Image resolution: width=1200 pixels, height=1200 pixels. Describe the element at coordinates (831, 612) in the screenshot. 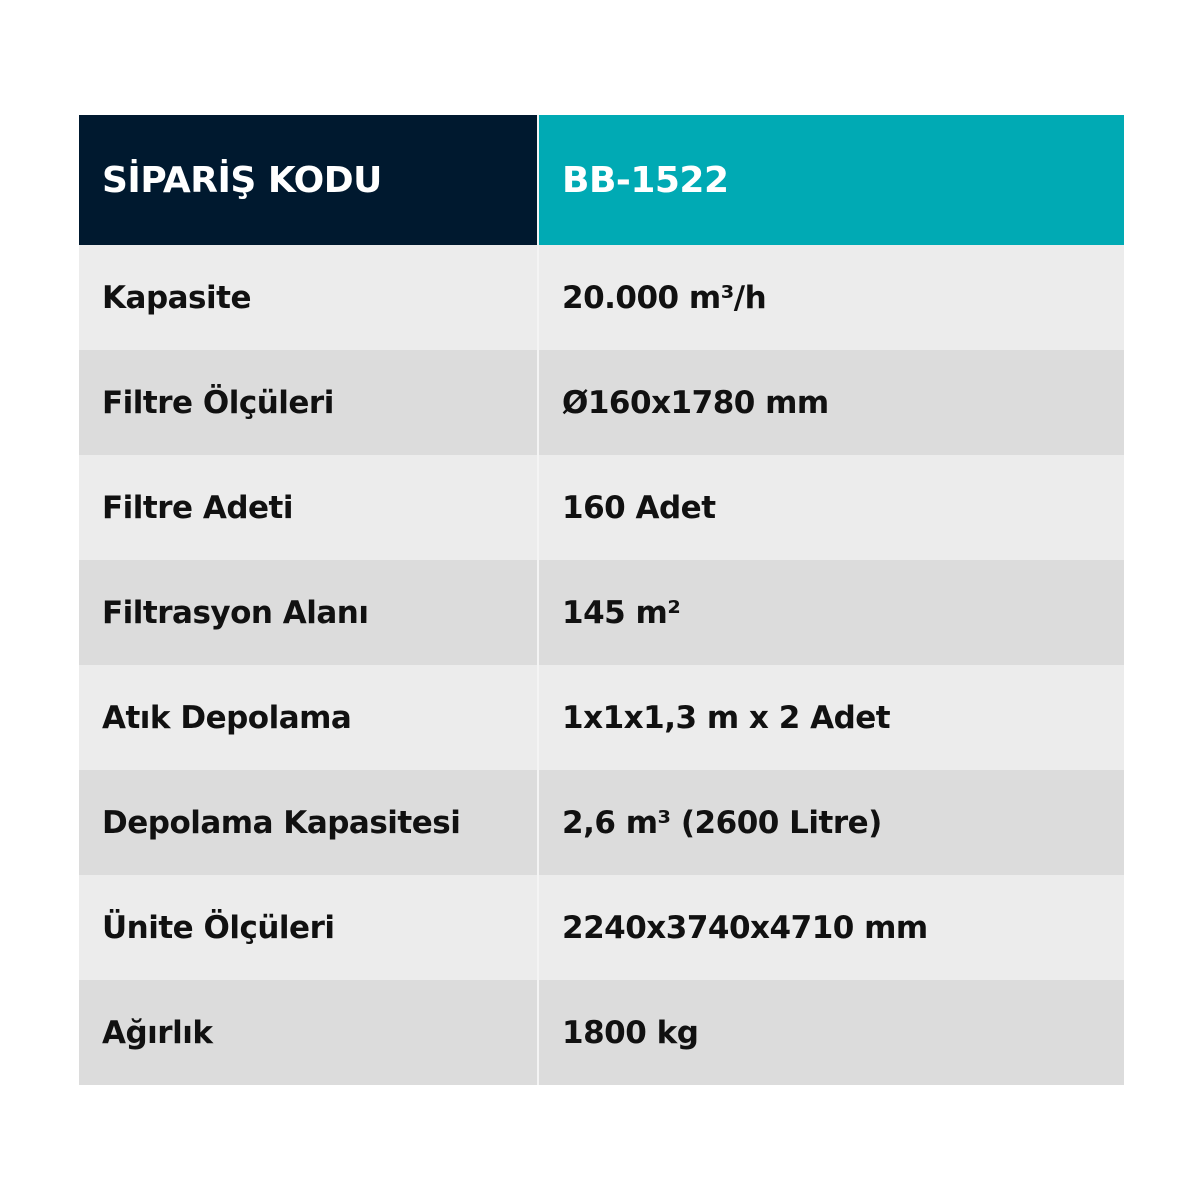

I see `row-value: 145 m²` at that location.